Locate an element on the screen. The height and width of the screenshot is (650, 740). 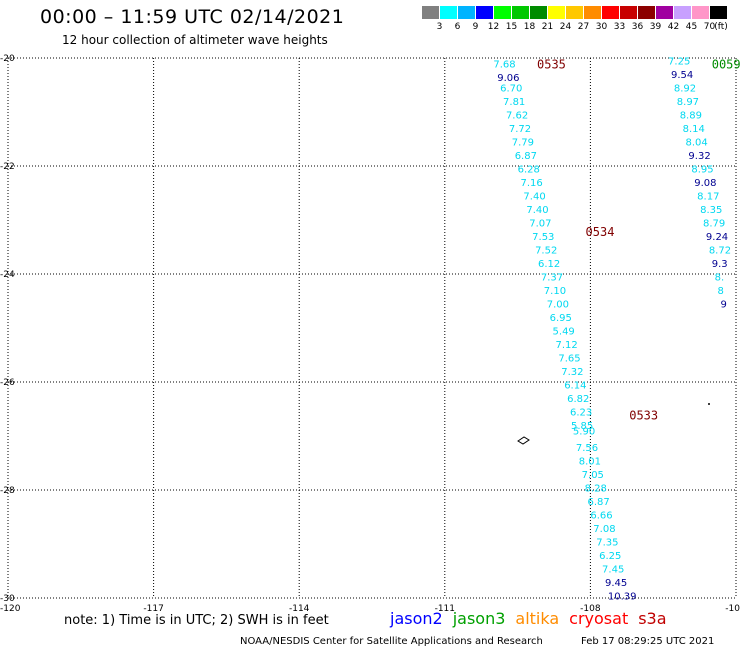
legend-label: 12 is located at coordinates (493, 27).